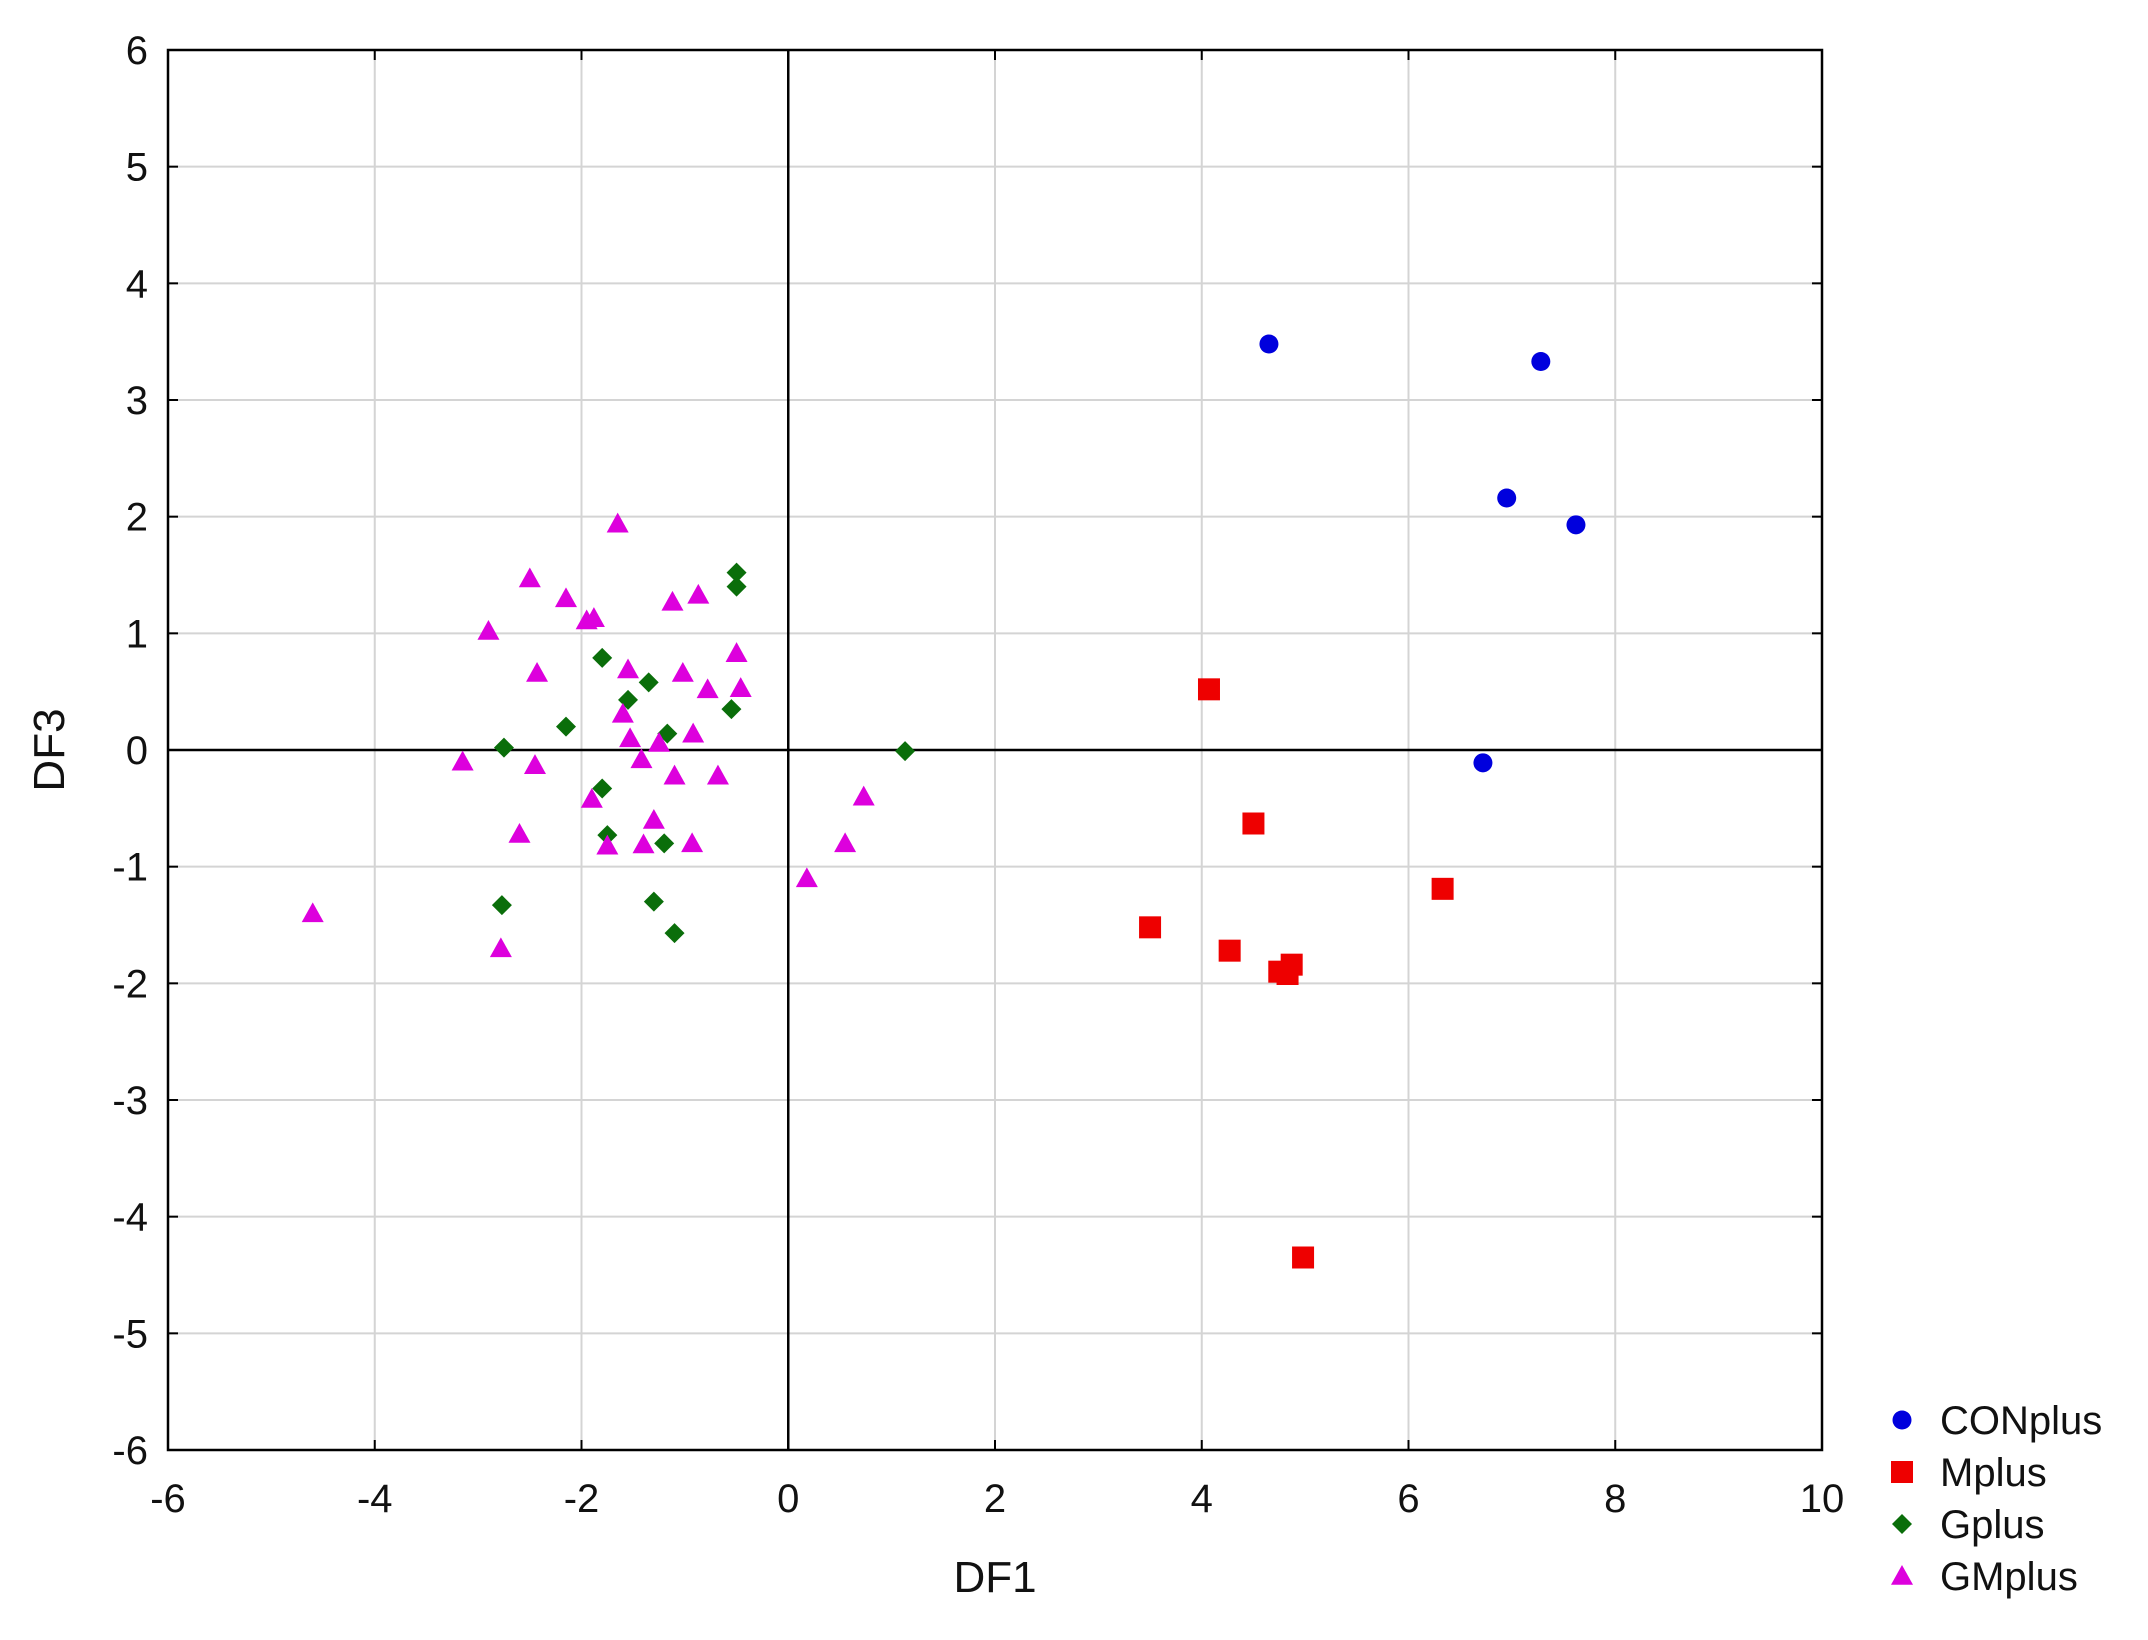 Image resolution: width=2148 pixels, height=1640 pixels. Describe the element at coordinates (375, 1499) in the screenshot. I see `x-tick-label: -4` at that location.